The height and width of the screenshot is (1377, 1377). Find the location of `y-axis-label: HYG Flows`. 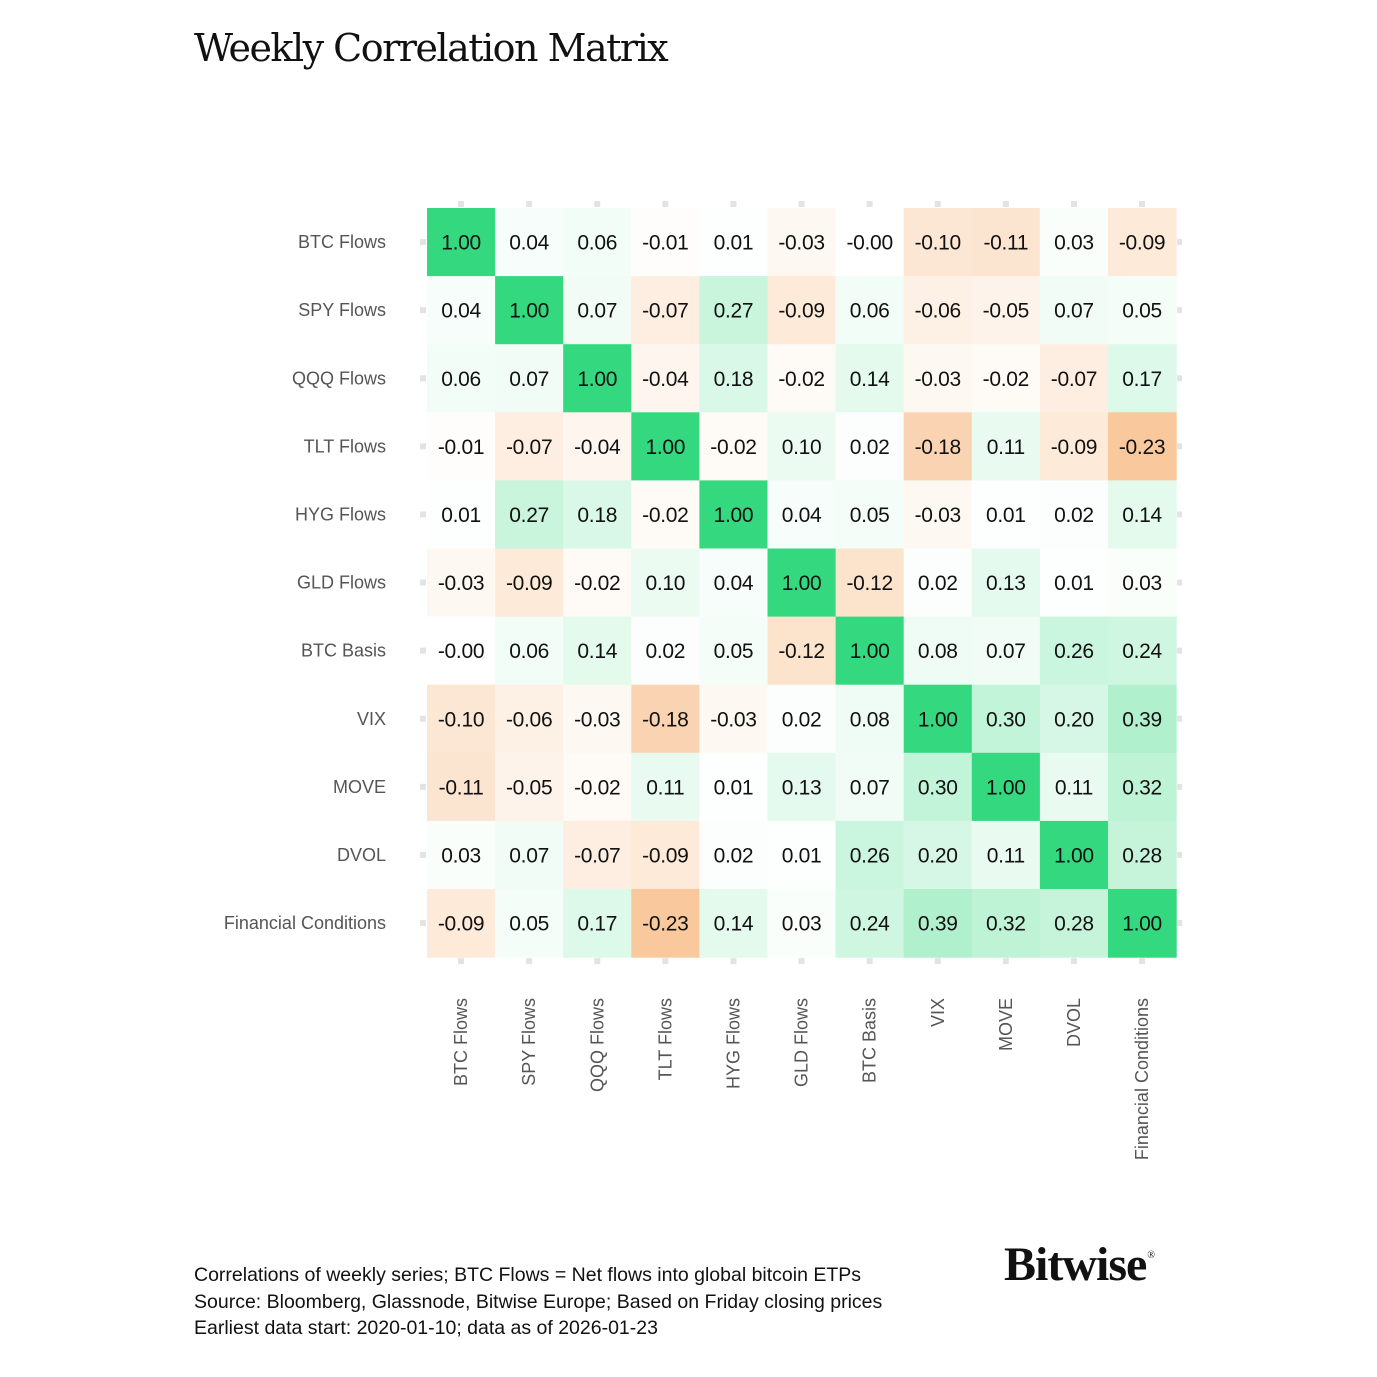

y-axis-label: HYG Flows is located at coordinates (340, 514).